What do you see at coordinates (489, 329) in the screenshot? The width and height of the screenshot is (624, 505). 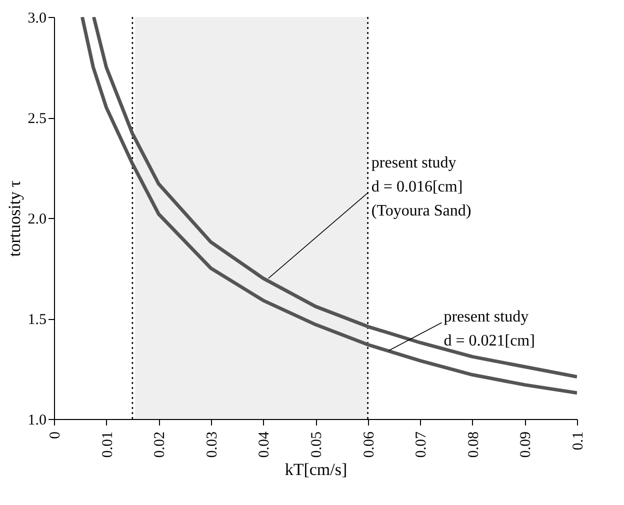 I see `annotation: present study d = 0.021[cm]` at bounding box center [489, 329].